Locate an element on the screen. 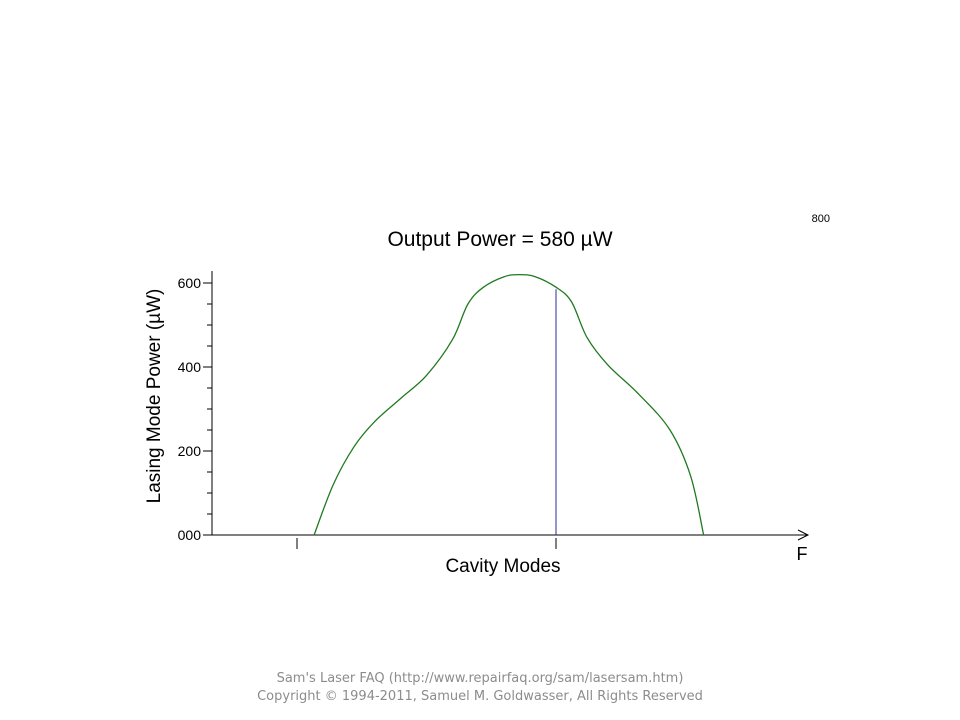 This screenshot has width=960, height=720. x-axis-label: Cavity Modes is located at coordinates (502, 566).